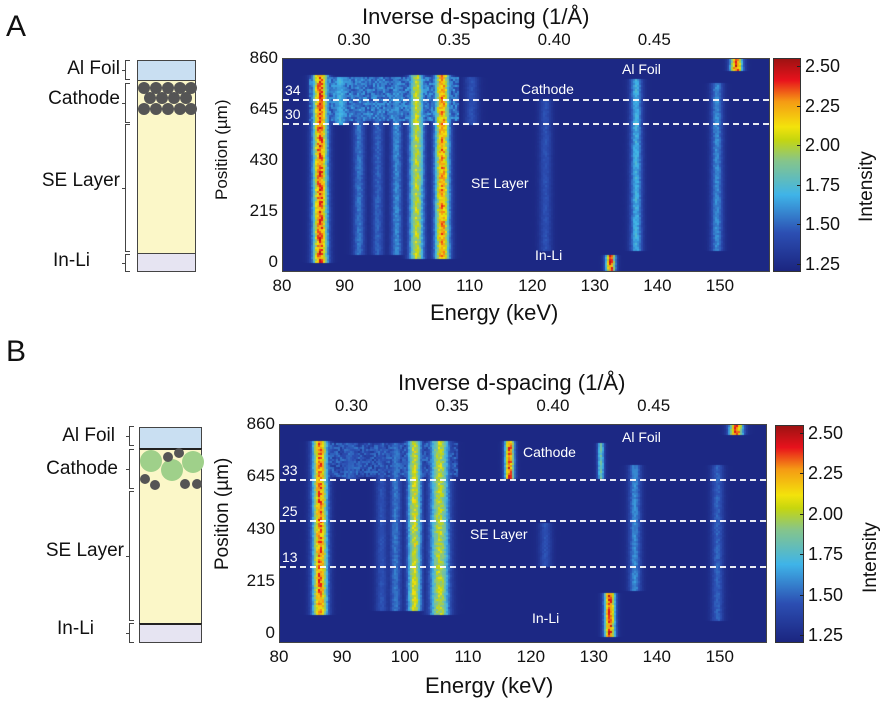 This screenshot has height=709, width=892. Describe the element at coordinates (293, 90) in the screenshot. I see `dashed-label-a-34: 34` at that location.